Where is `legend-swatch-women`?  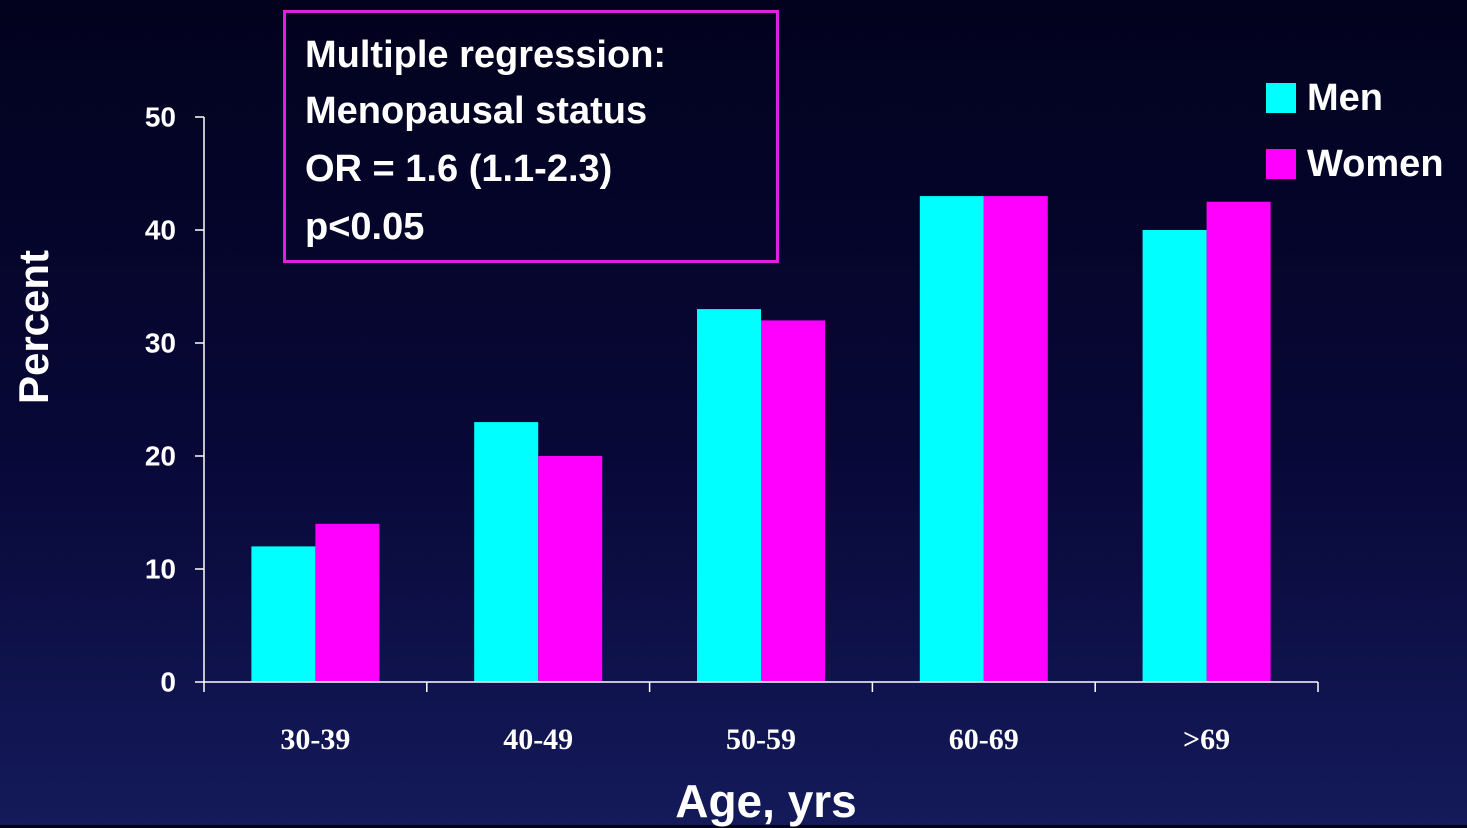 legend-swatch-women is located at coordinates (1281, 164).